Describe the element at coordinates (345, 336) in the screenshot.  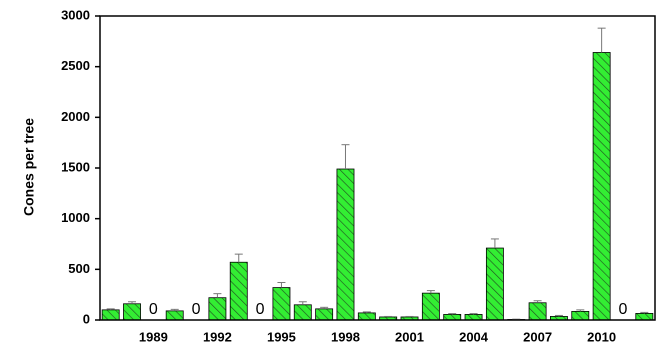
I see `x-tick-label: 1998` at that location.